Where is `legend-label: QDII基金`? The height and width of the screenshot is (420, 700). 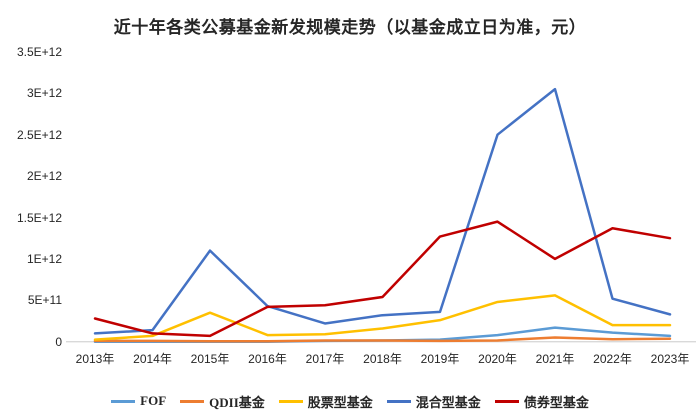
legend-label: QDII基金 is located at coordinates (237, 402).